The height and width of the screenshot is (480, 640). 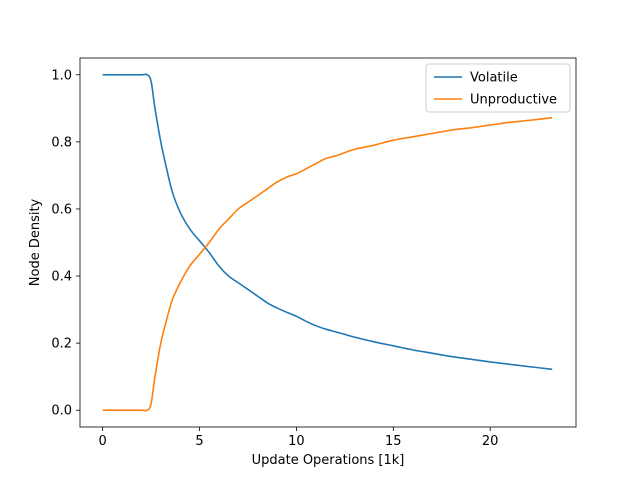 What do you see at coordinates (61, 277) in the screenshot?
I see `y-tick-label: 0.4` at bounding box center [61, 277].